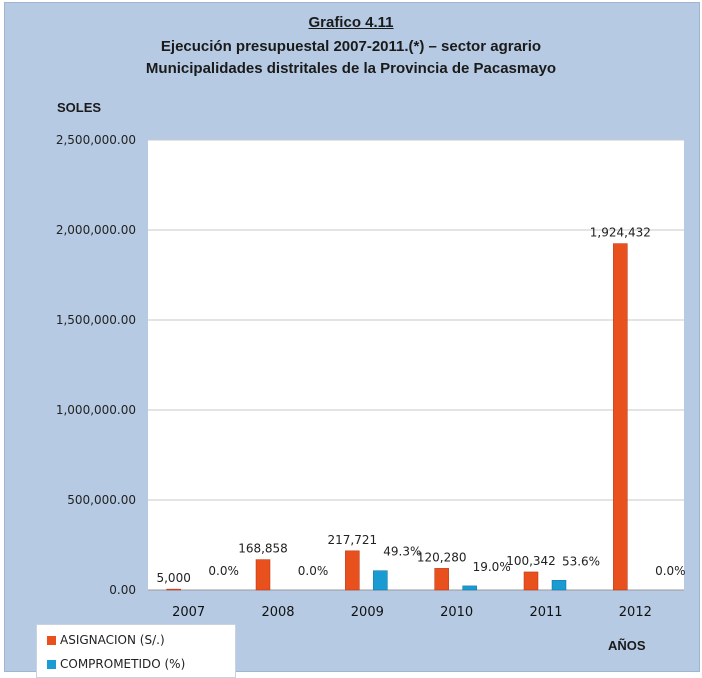 This screenshot has width=702, height=678. I want to click on x-tick-labels: 2007 2008 2009 2010 2011 2012, so click(412, 612).